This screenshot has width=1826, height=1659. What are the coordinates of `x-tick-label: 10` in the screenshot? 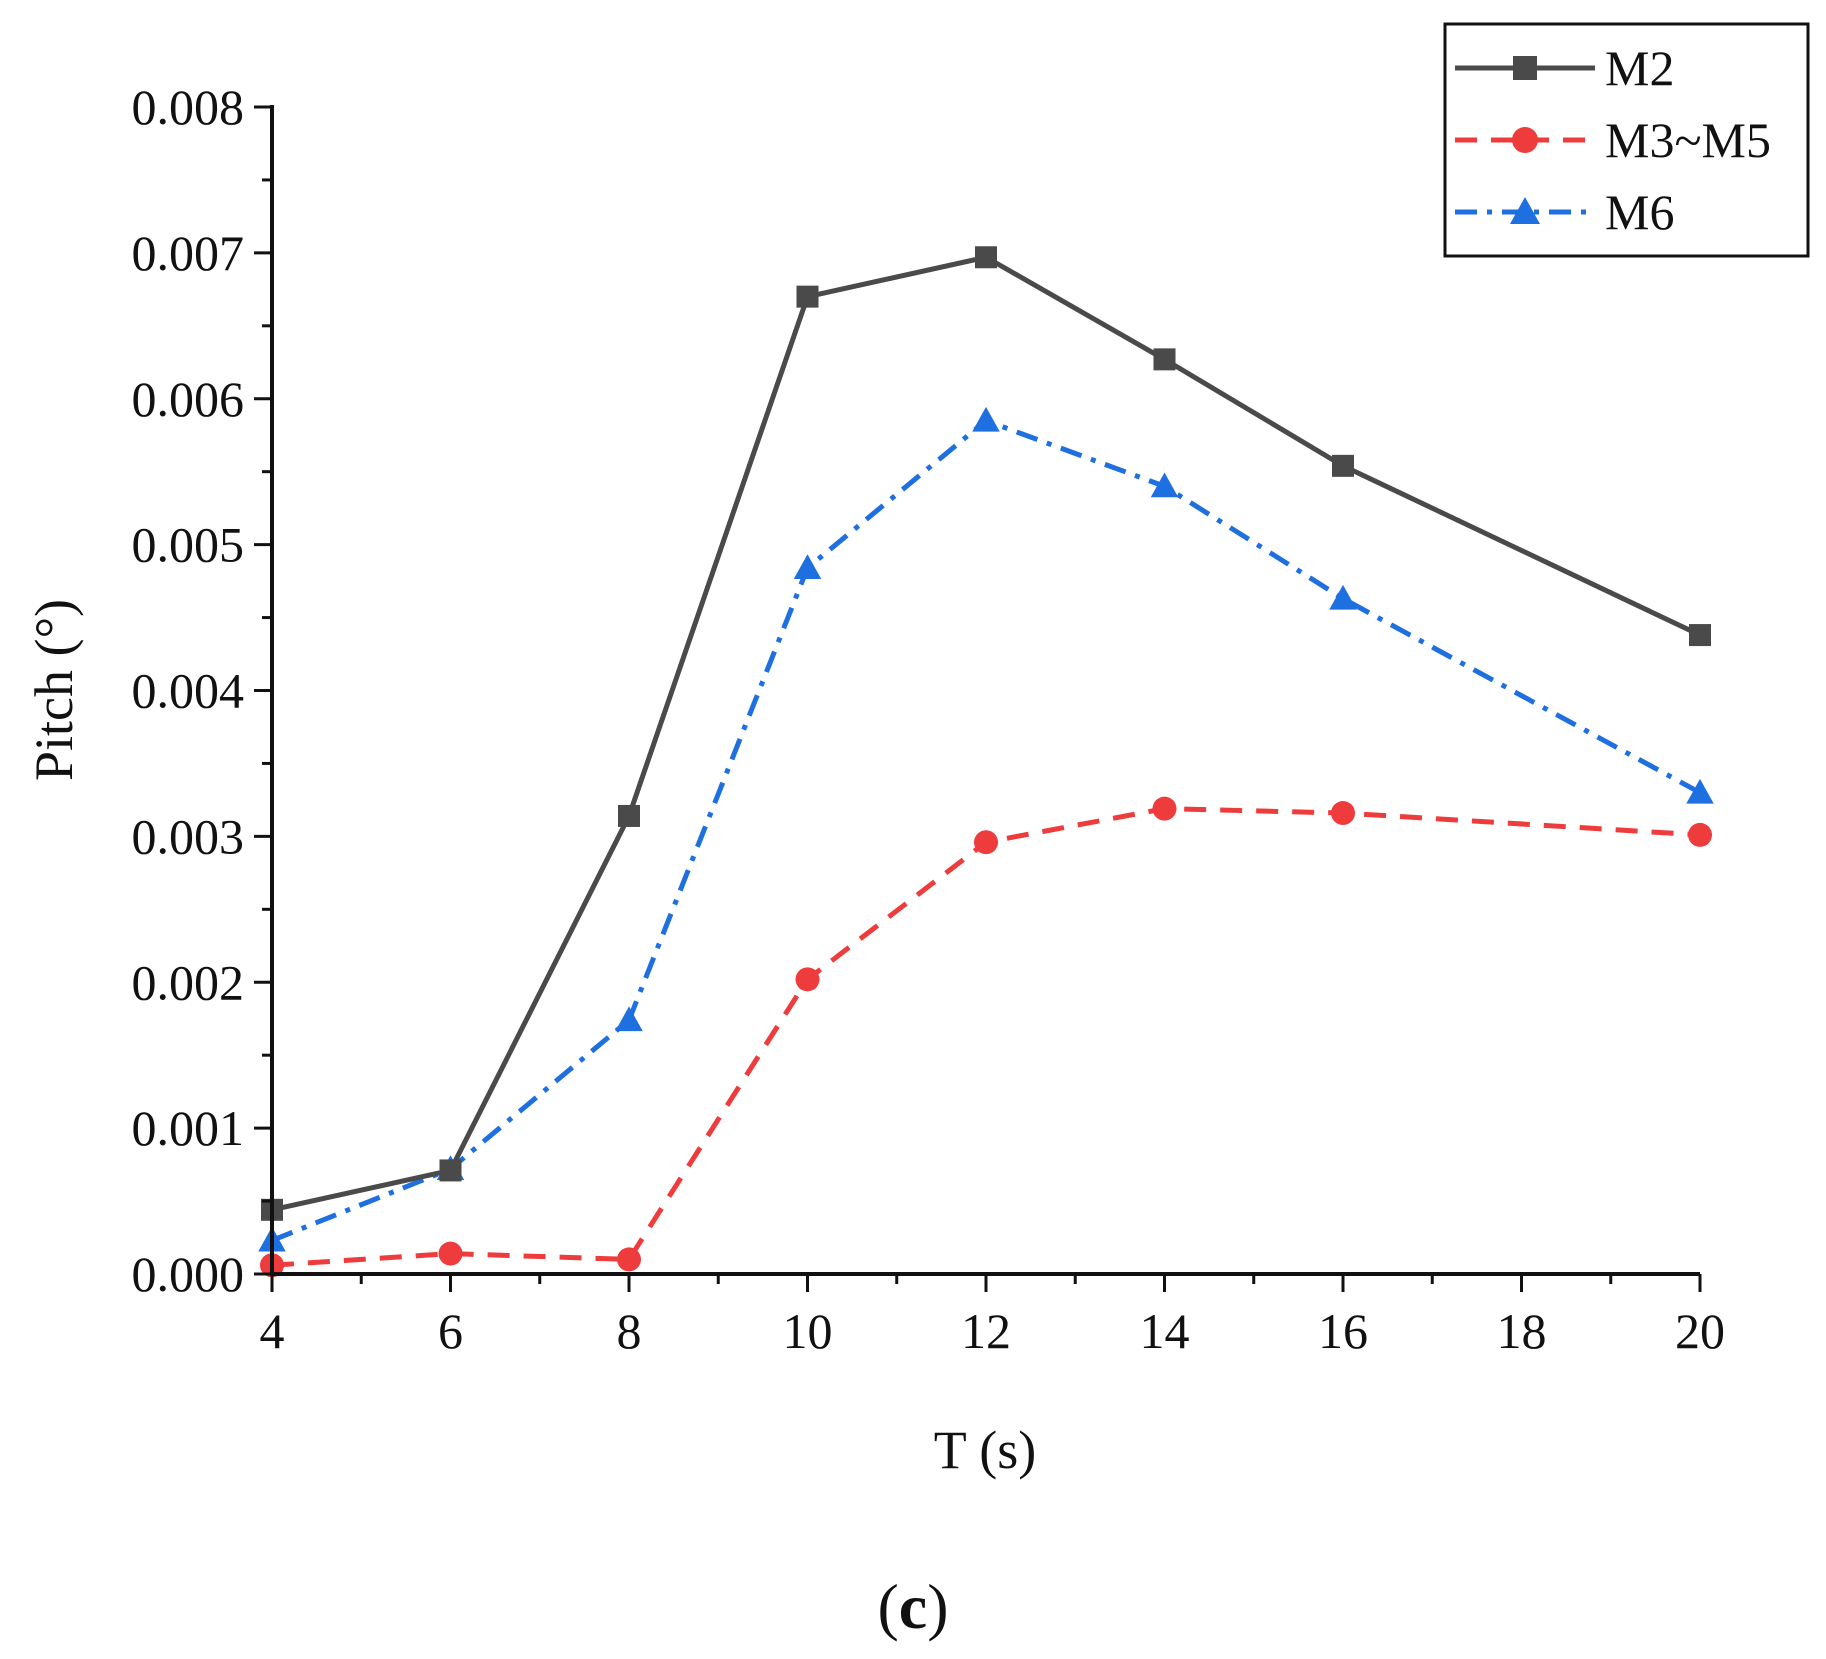 It's located at (808, 1331).